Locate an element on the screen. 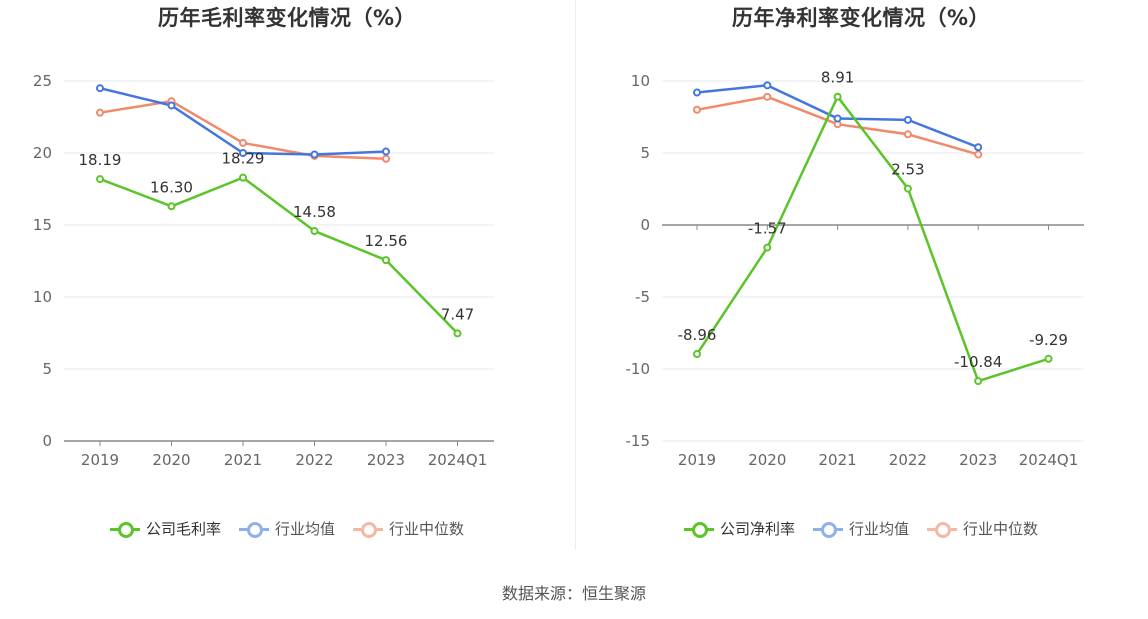  legend: 公司毛利率 行业均值 行业中位数 is located at coordinates (287, 528).